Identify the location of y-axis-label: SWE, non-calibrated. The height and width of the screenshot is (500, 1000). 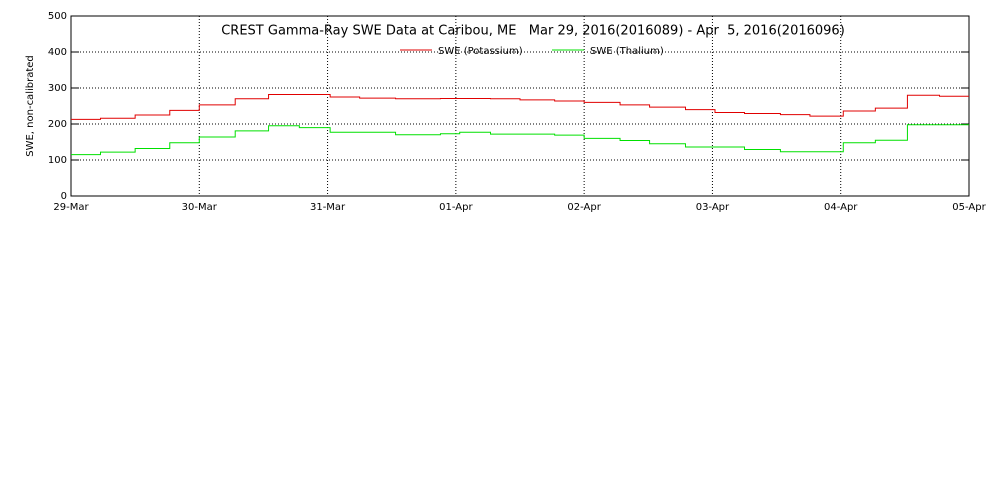
(30, 106).